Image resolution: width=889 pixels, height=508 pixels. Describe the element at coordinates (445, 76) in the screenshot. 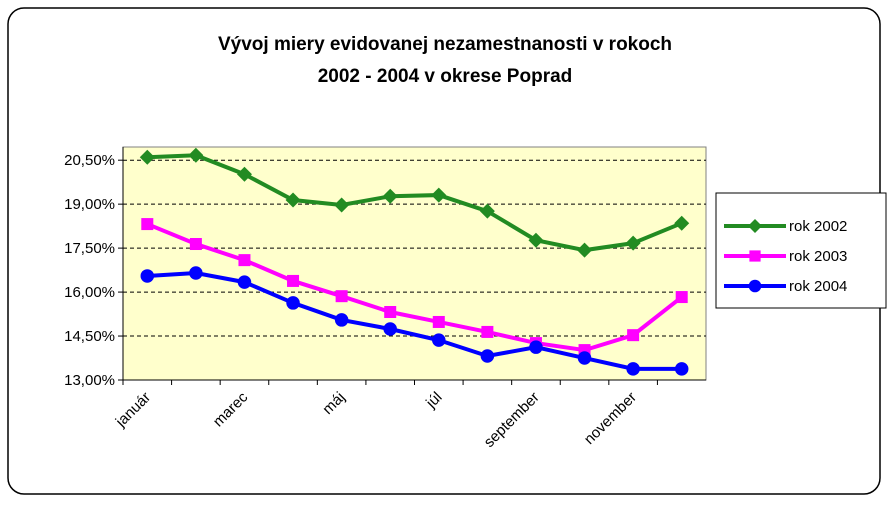

I see `chart-title: 2002 - 2004 v okrese Poprad` at that location.